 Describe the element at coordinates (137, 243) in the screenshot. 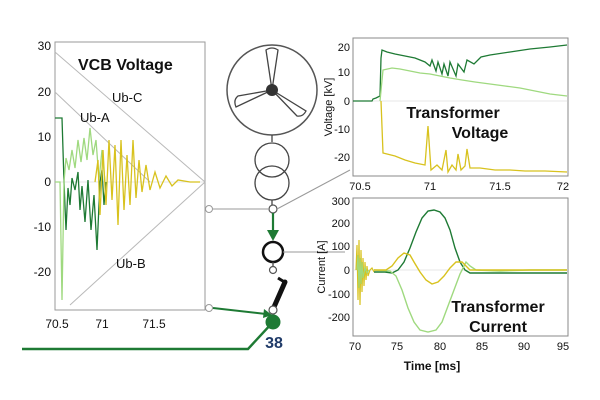

I see `ub-b-envelope` at that location.